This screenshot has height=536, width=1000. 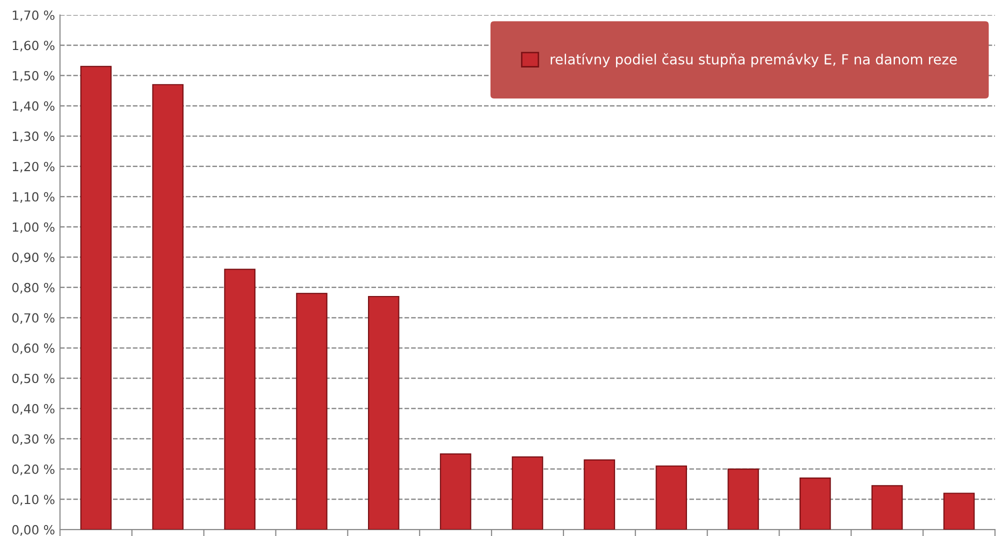 I want to click on y-tick-label: 0,20 %, so click(x=33, y=470).